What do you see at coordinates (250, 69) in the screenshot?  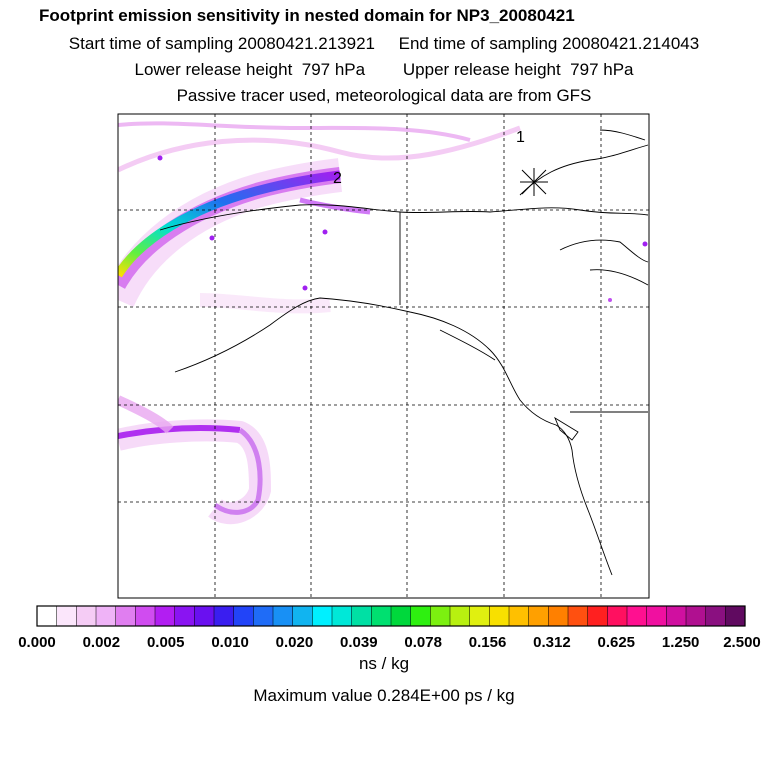 I see `lower-height: Lower release height 797 hPa` at bounding box center [250, 69].